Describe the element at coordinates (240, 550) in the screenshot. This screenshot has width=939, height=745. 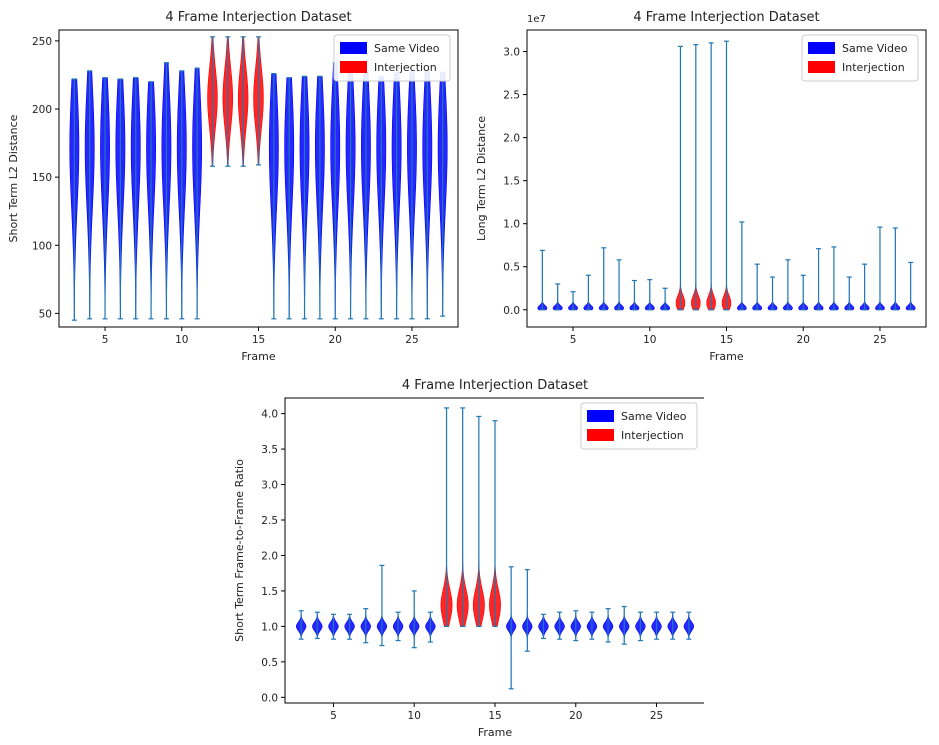
I see `y-axis-label: Short Term Frame-to-Frame Ratio` at that location.